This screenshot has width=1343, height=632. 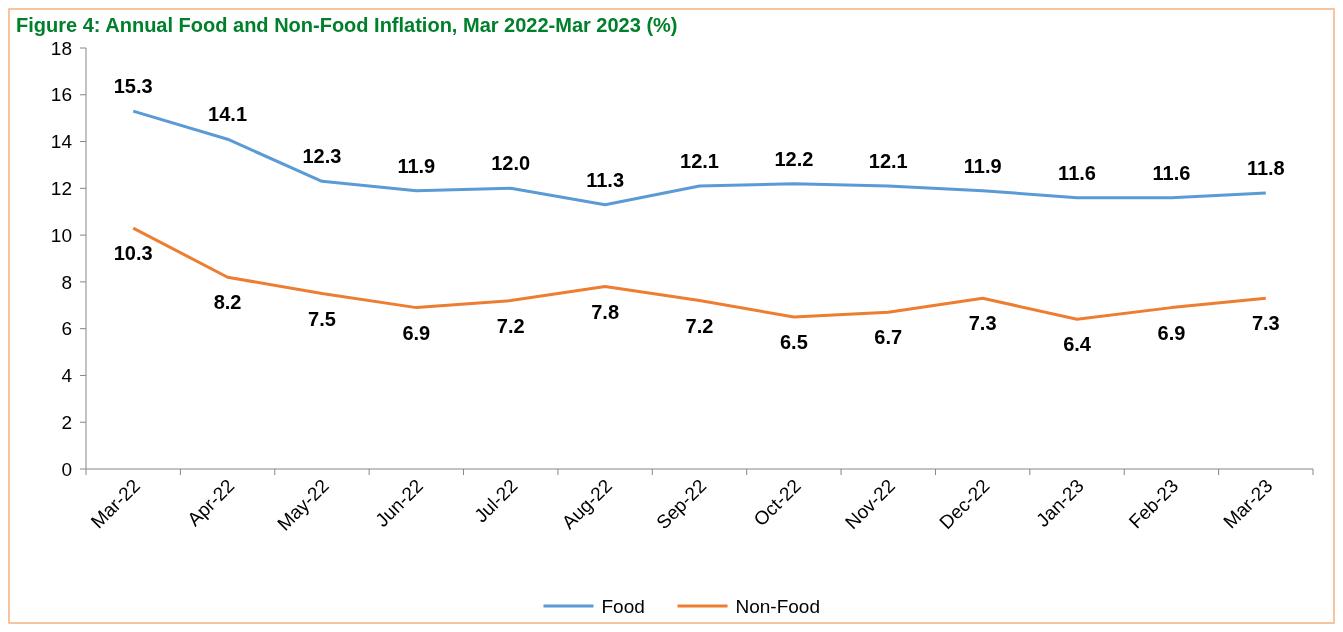 I want to click on data-label: 6.4, so click(x=1077, y=344).